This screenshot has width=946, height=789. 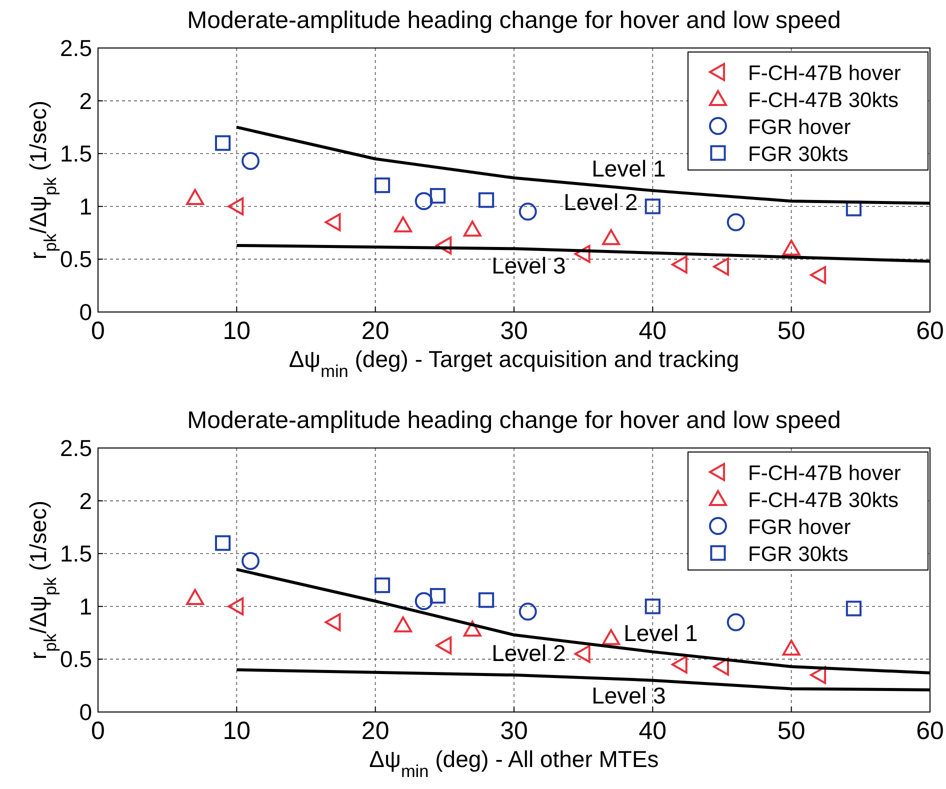 What do you see at coordinates (514, 763) in the screenshot?
I see `x-axis-title: Δψ$_{min}$ (deg) - All other MTEs` at bounding box center [514, 763].